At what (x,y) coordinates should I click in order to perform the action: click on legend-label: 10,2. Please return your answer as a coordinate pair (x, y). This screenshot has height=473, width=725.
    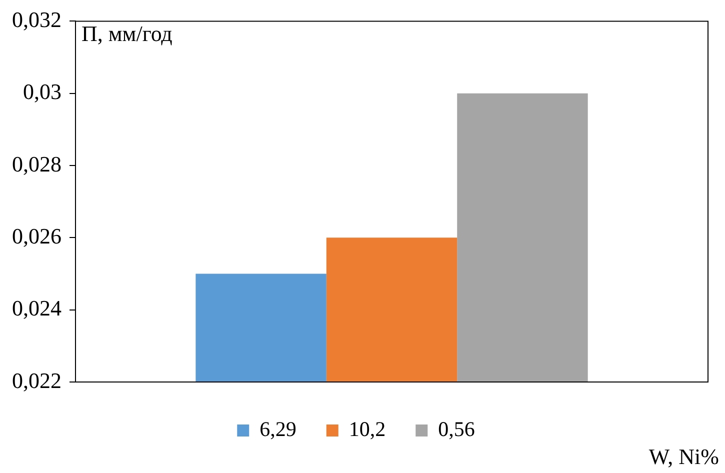
    Looking at the image, I should click on (367, 429).